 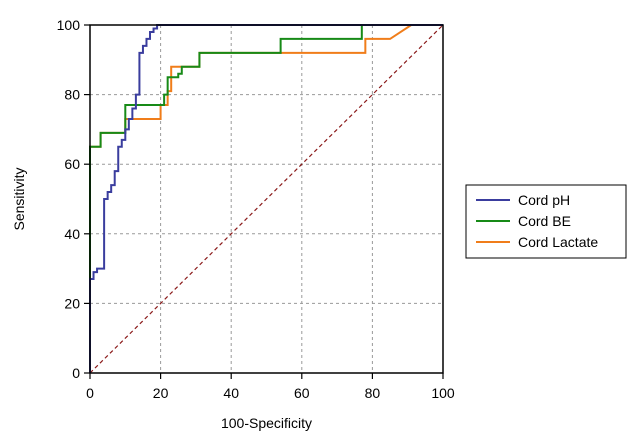 I want to click on x-tick-label: 0, so click(x=90, y=393).